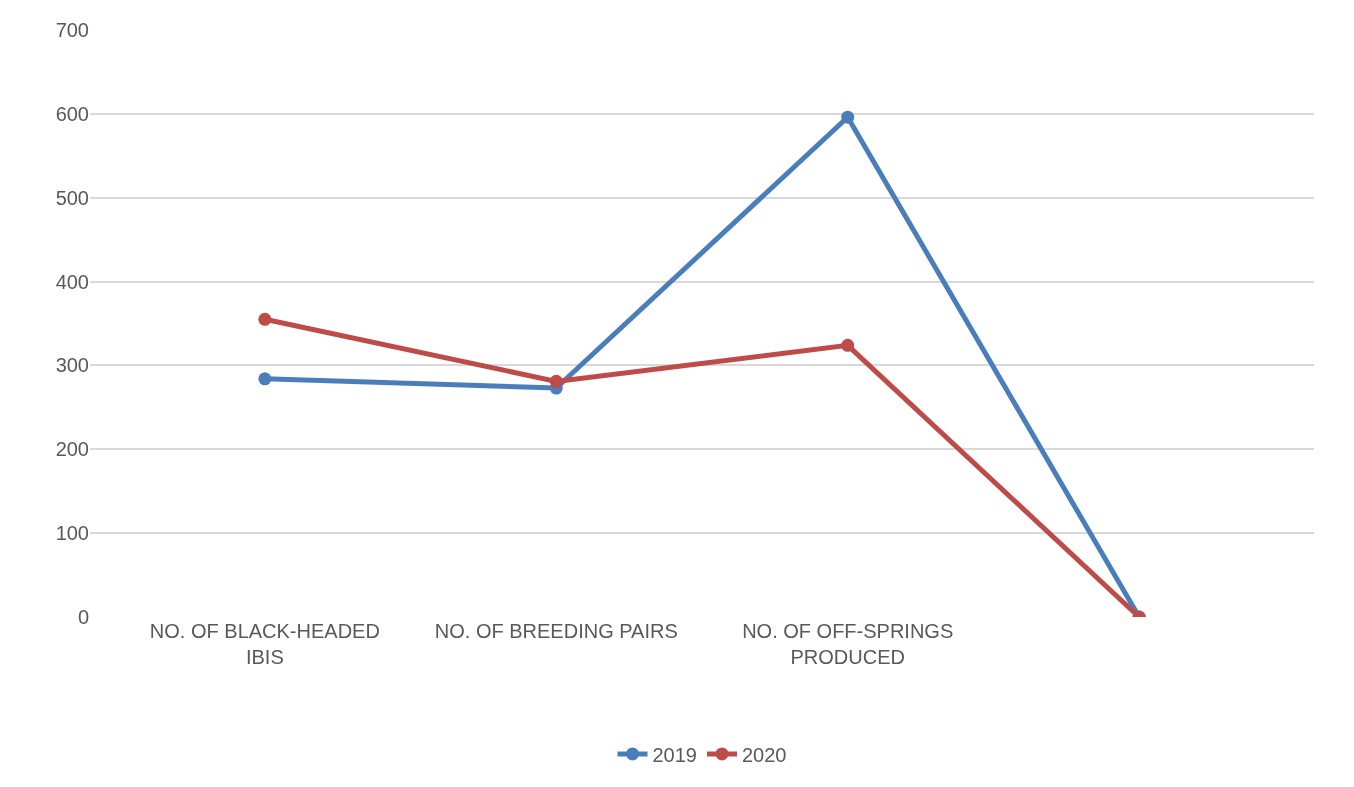  Describe the element at coordinates (556, 631) in the screenshot. I see `x-tick-label: NO. OF BREEDING PAIRS` at that location.